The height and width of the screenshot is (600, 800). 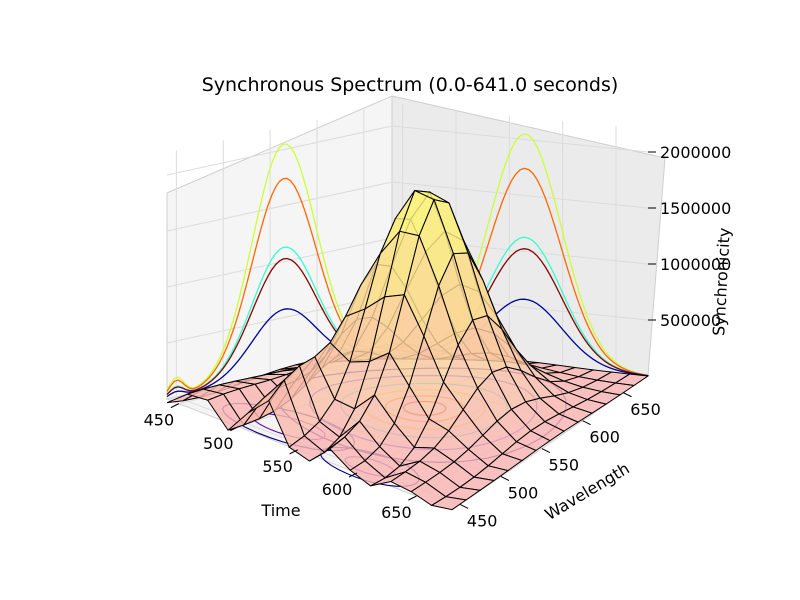 What do you see at coordinates (410, 85) in the screenshot?
I see `chart-title: Synchronous Spectrum (0.0-641.0 seconds)` at bounding box center [410, 85].